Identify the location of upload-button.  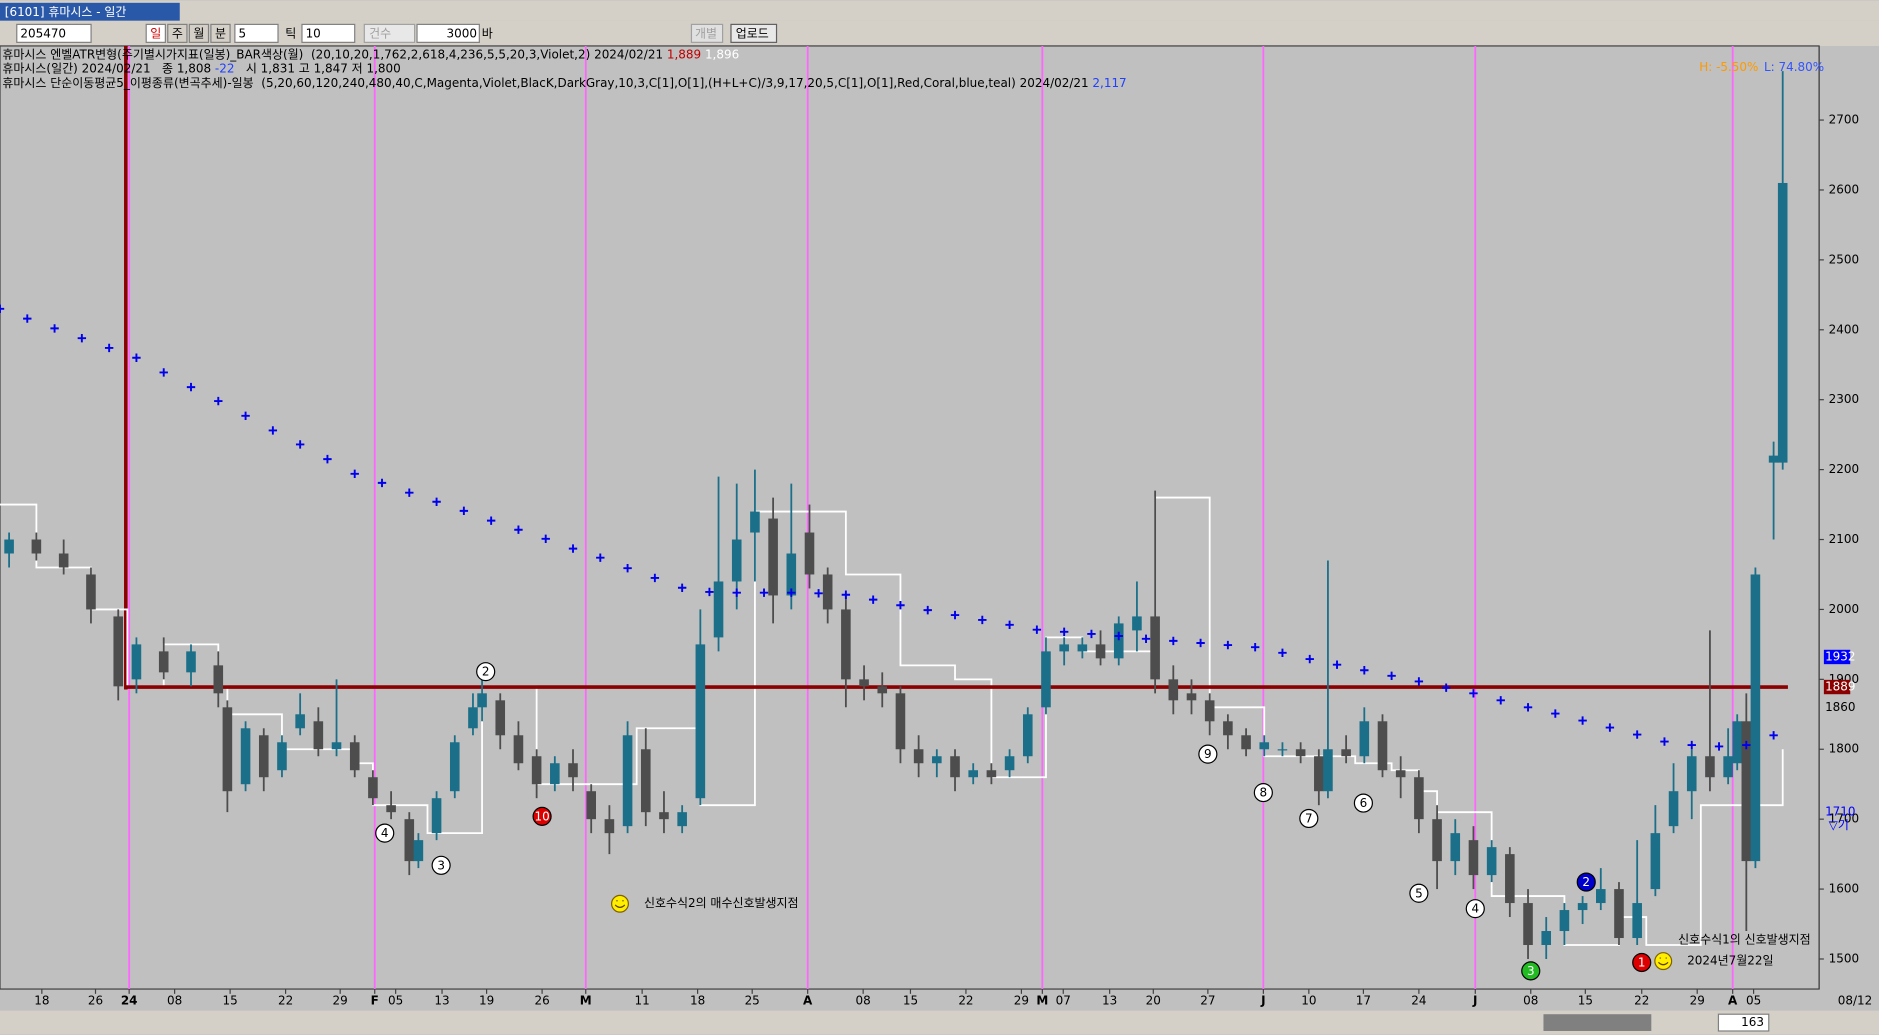
(754, 33).